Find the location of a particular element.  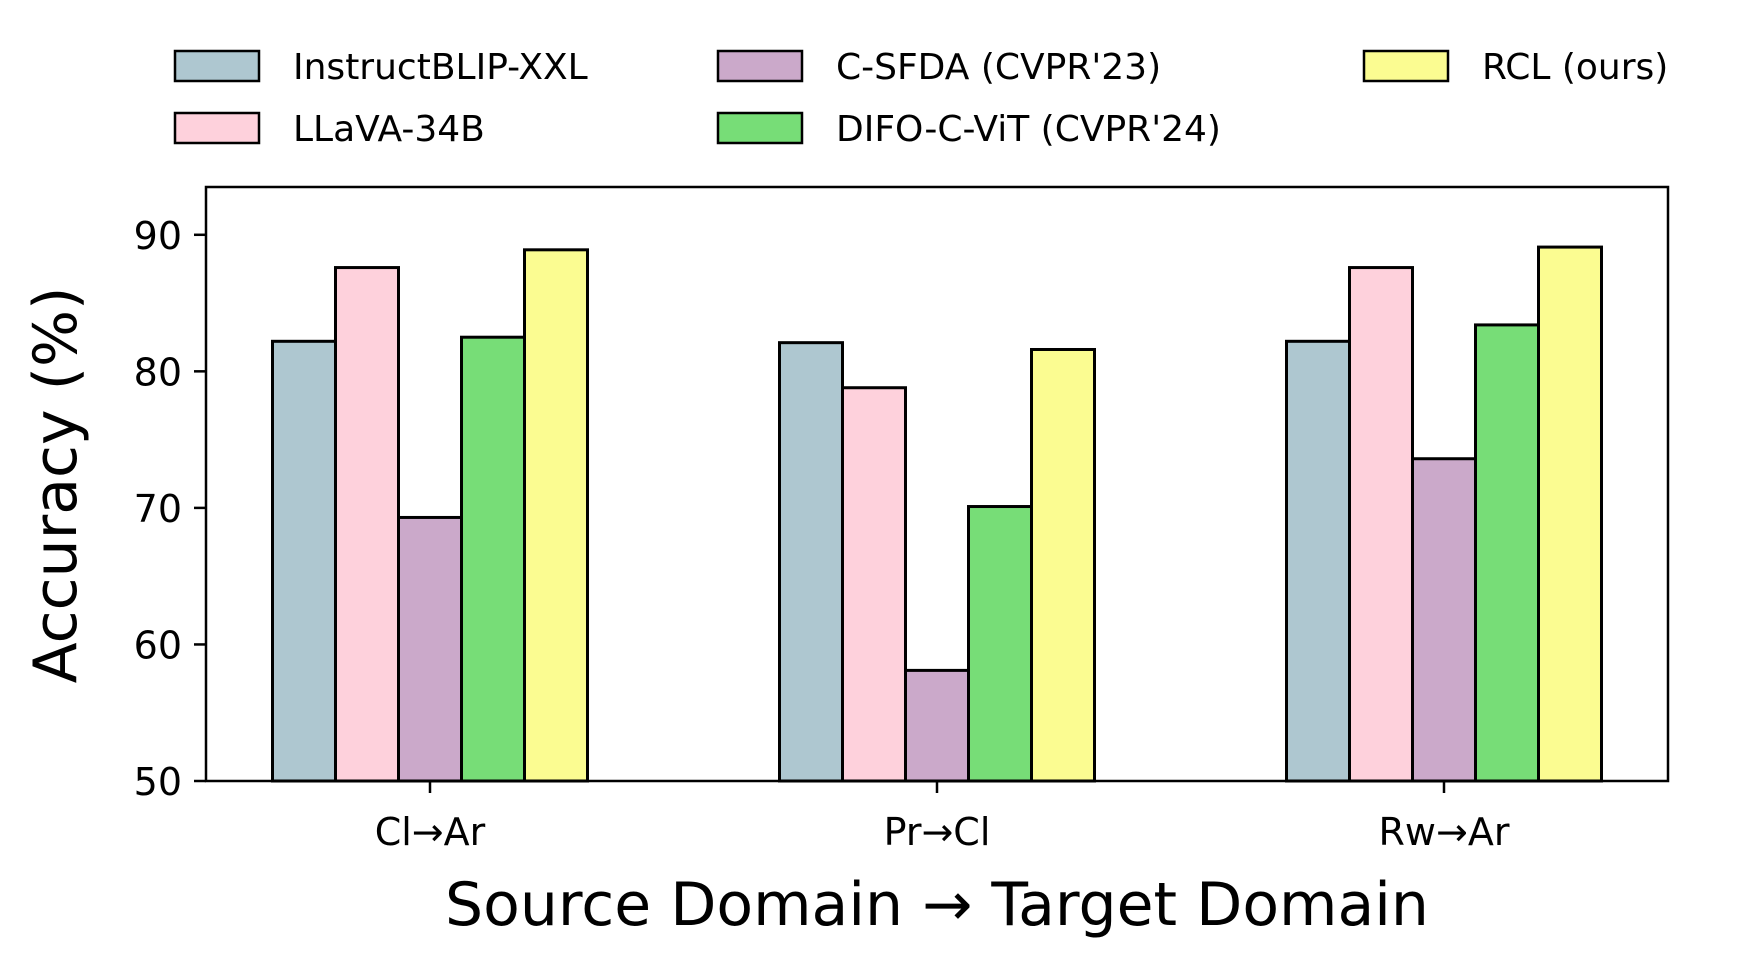

x-tick-label: Pr→Cl is located at coordinates (937, 832).